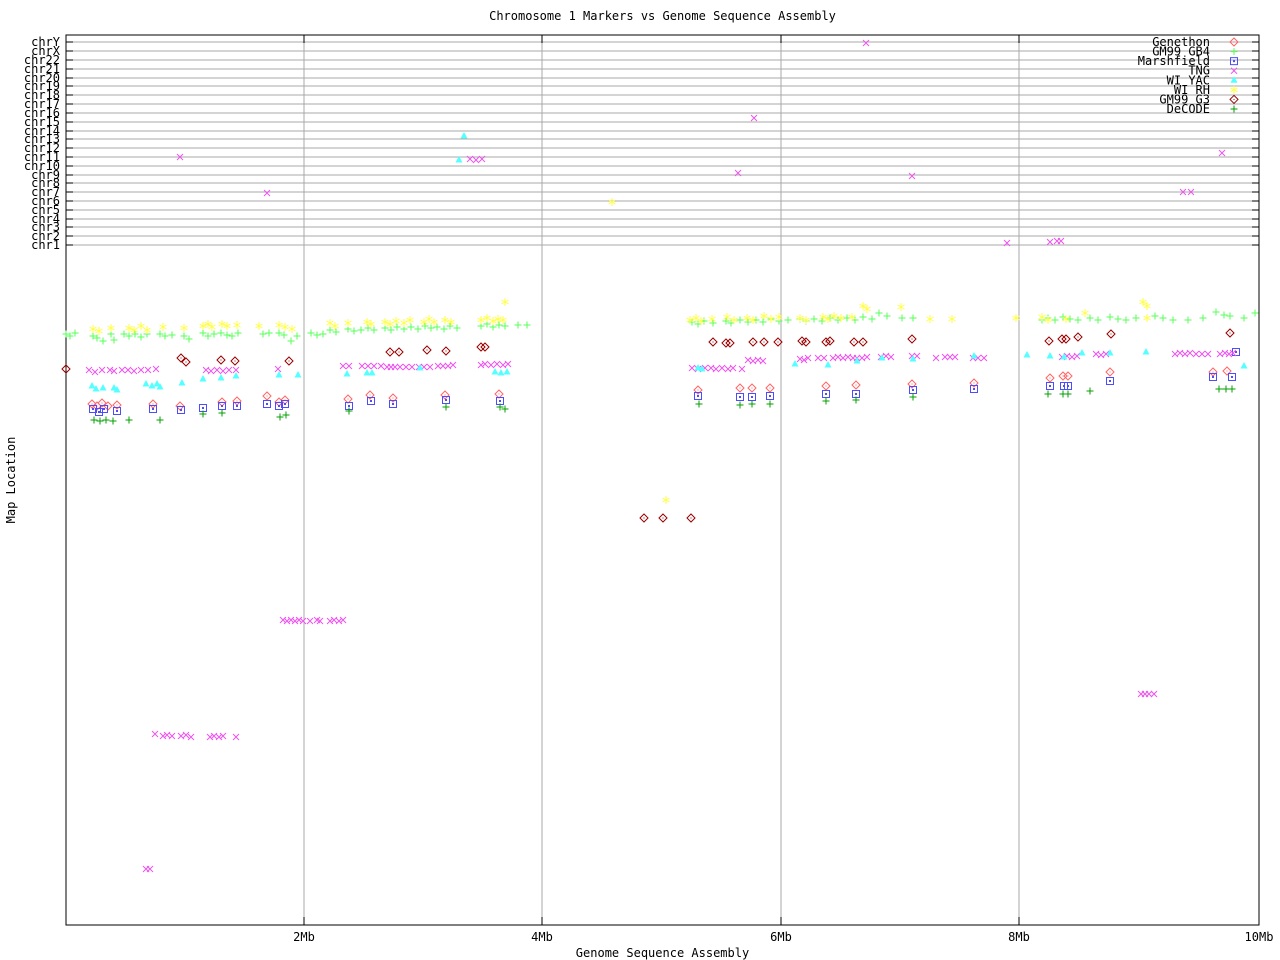 The image size is (1280, 960). Describe the element at coordinates (45, 192) in the screenshot. I see `y-tick-label-chr7: chr7` at that location.